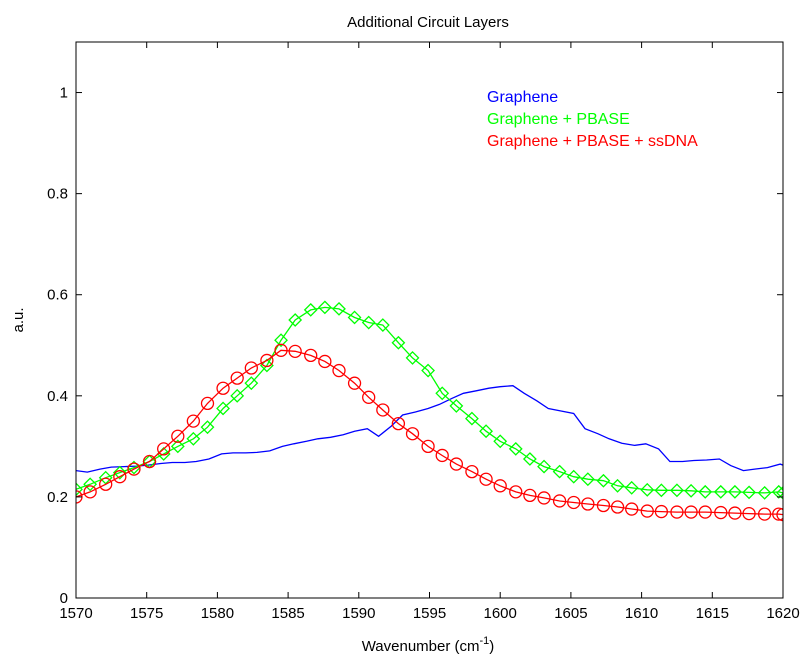  Describe the element at coordinates (485, 641) in the screenshot. I see `x-axis-label-superscript: -1` at that location.